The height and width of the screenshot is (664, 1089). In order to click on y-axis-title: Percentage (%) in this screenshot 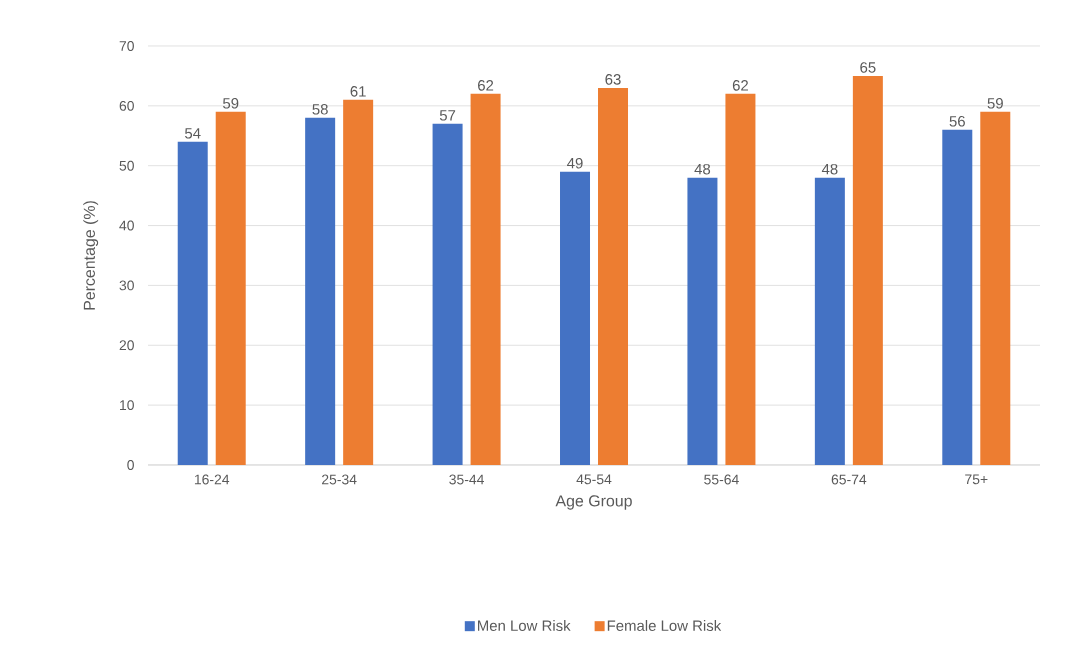, I will do `click(91, 255)`.